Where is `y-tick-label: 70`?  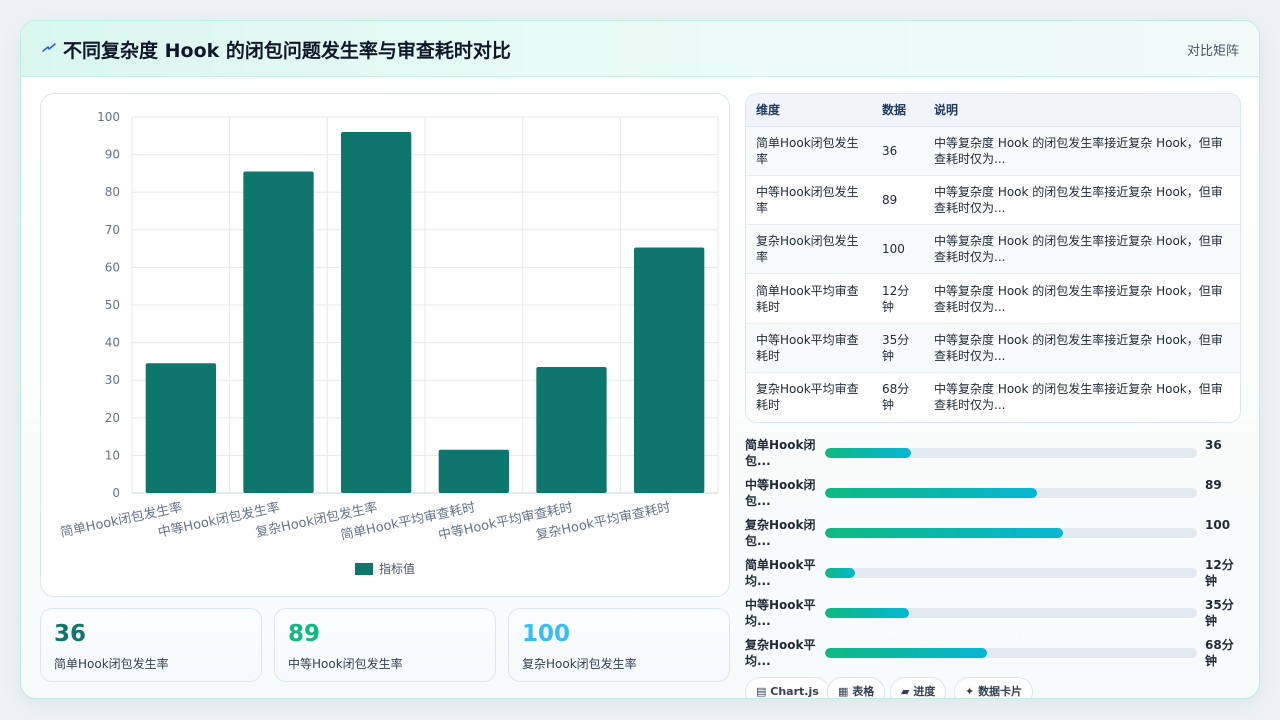
y-tick-label: 70 is located at coordinates (112, 230).